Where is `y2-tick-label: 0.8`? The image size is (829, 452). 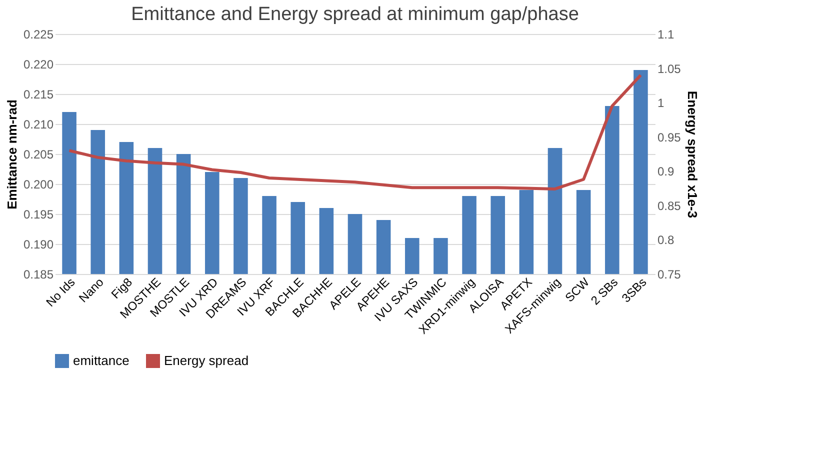
y2-tick-label: 0.8 is located at coordinates (666, 240).